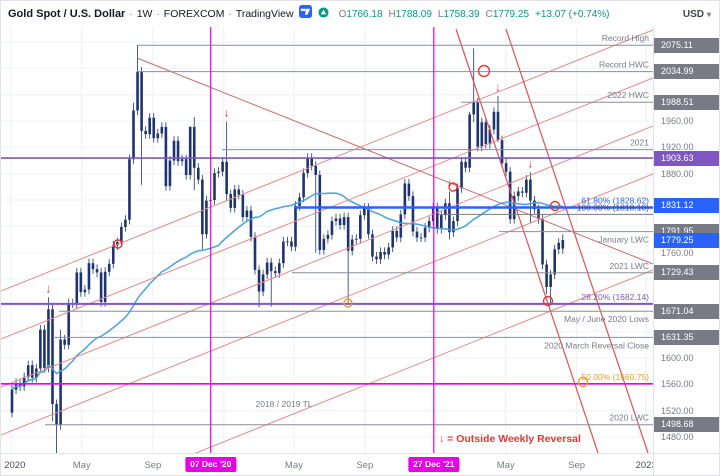  What do you see at coordinates (305, 14) in the screenshot?
I see `tradingview-logo-icon` at bounding box center [305, 14].